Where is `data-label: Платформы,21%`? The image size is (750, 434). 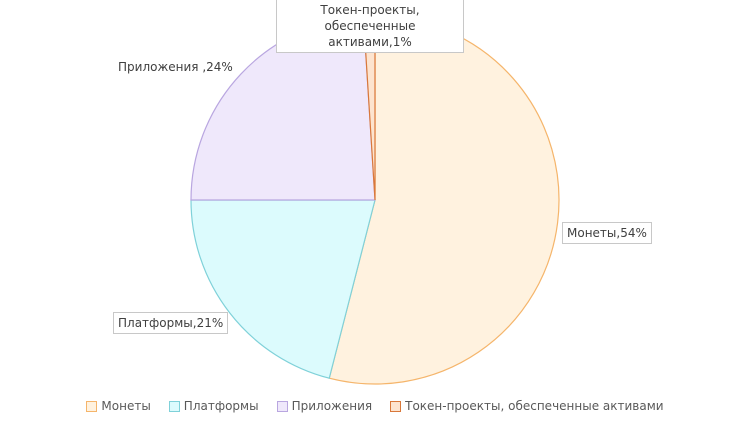 data-label: Платформы,21% is located at coordinates (171, 323).